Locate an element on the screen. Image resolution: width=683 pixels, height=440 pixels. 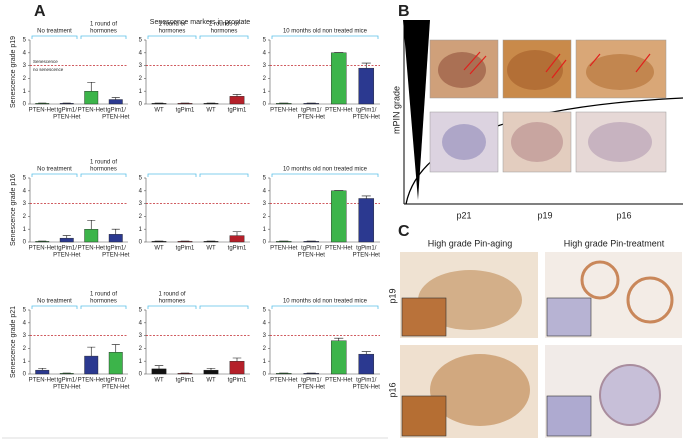
column-title: High grade Pin-aging is located at coordinates (470, 243).